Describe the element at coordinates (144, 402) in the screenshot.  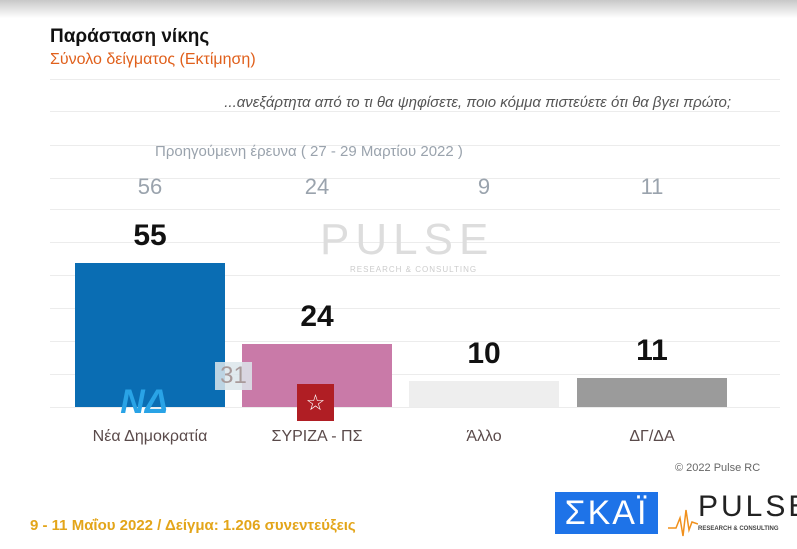
I see `nd-logo: ΝΔ` at that location.